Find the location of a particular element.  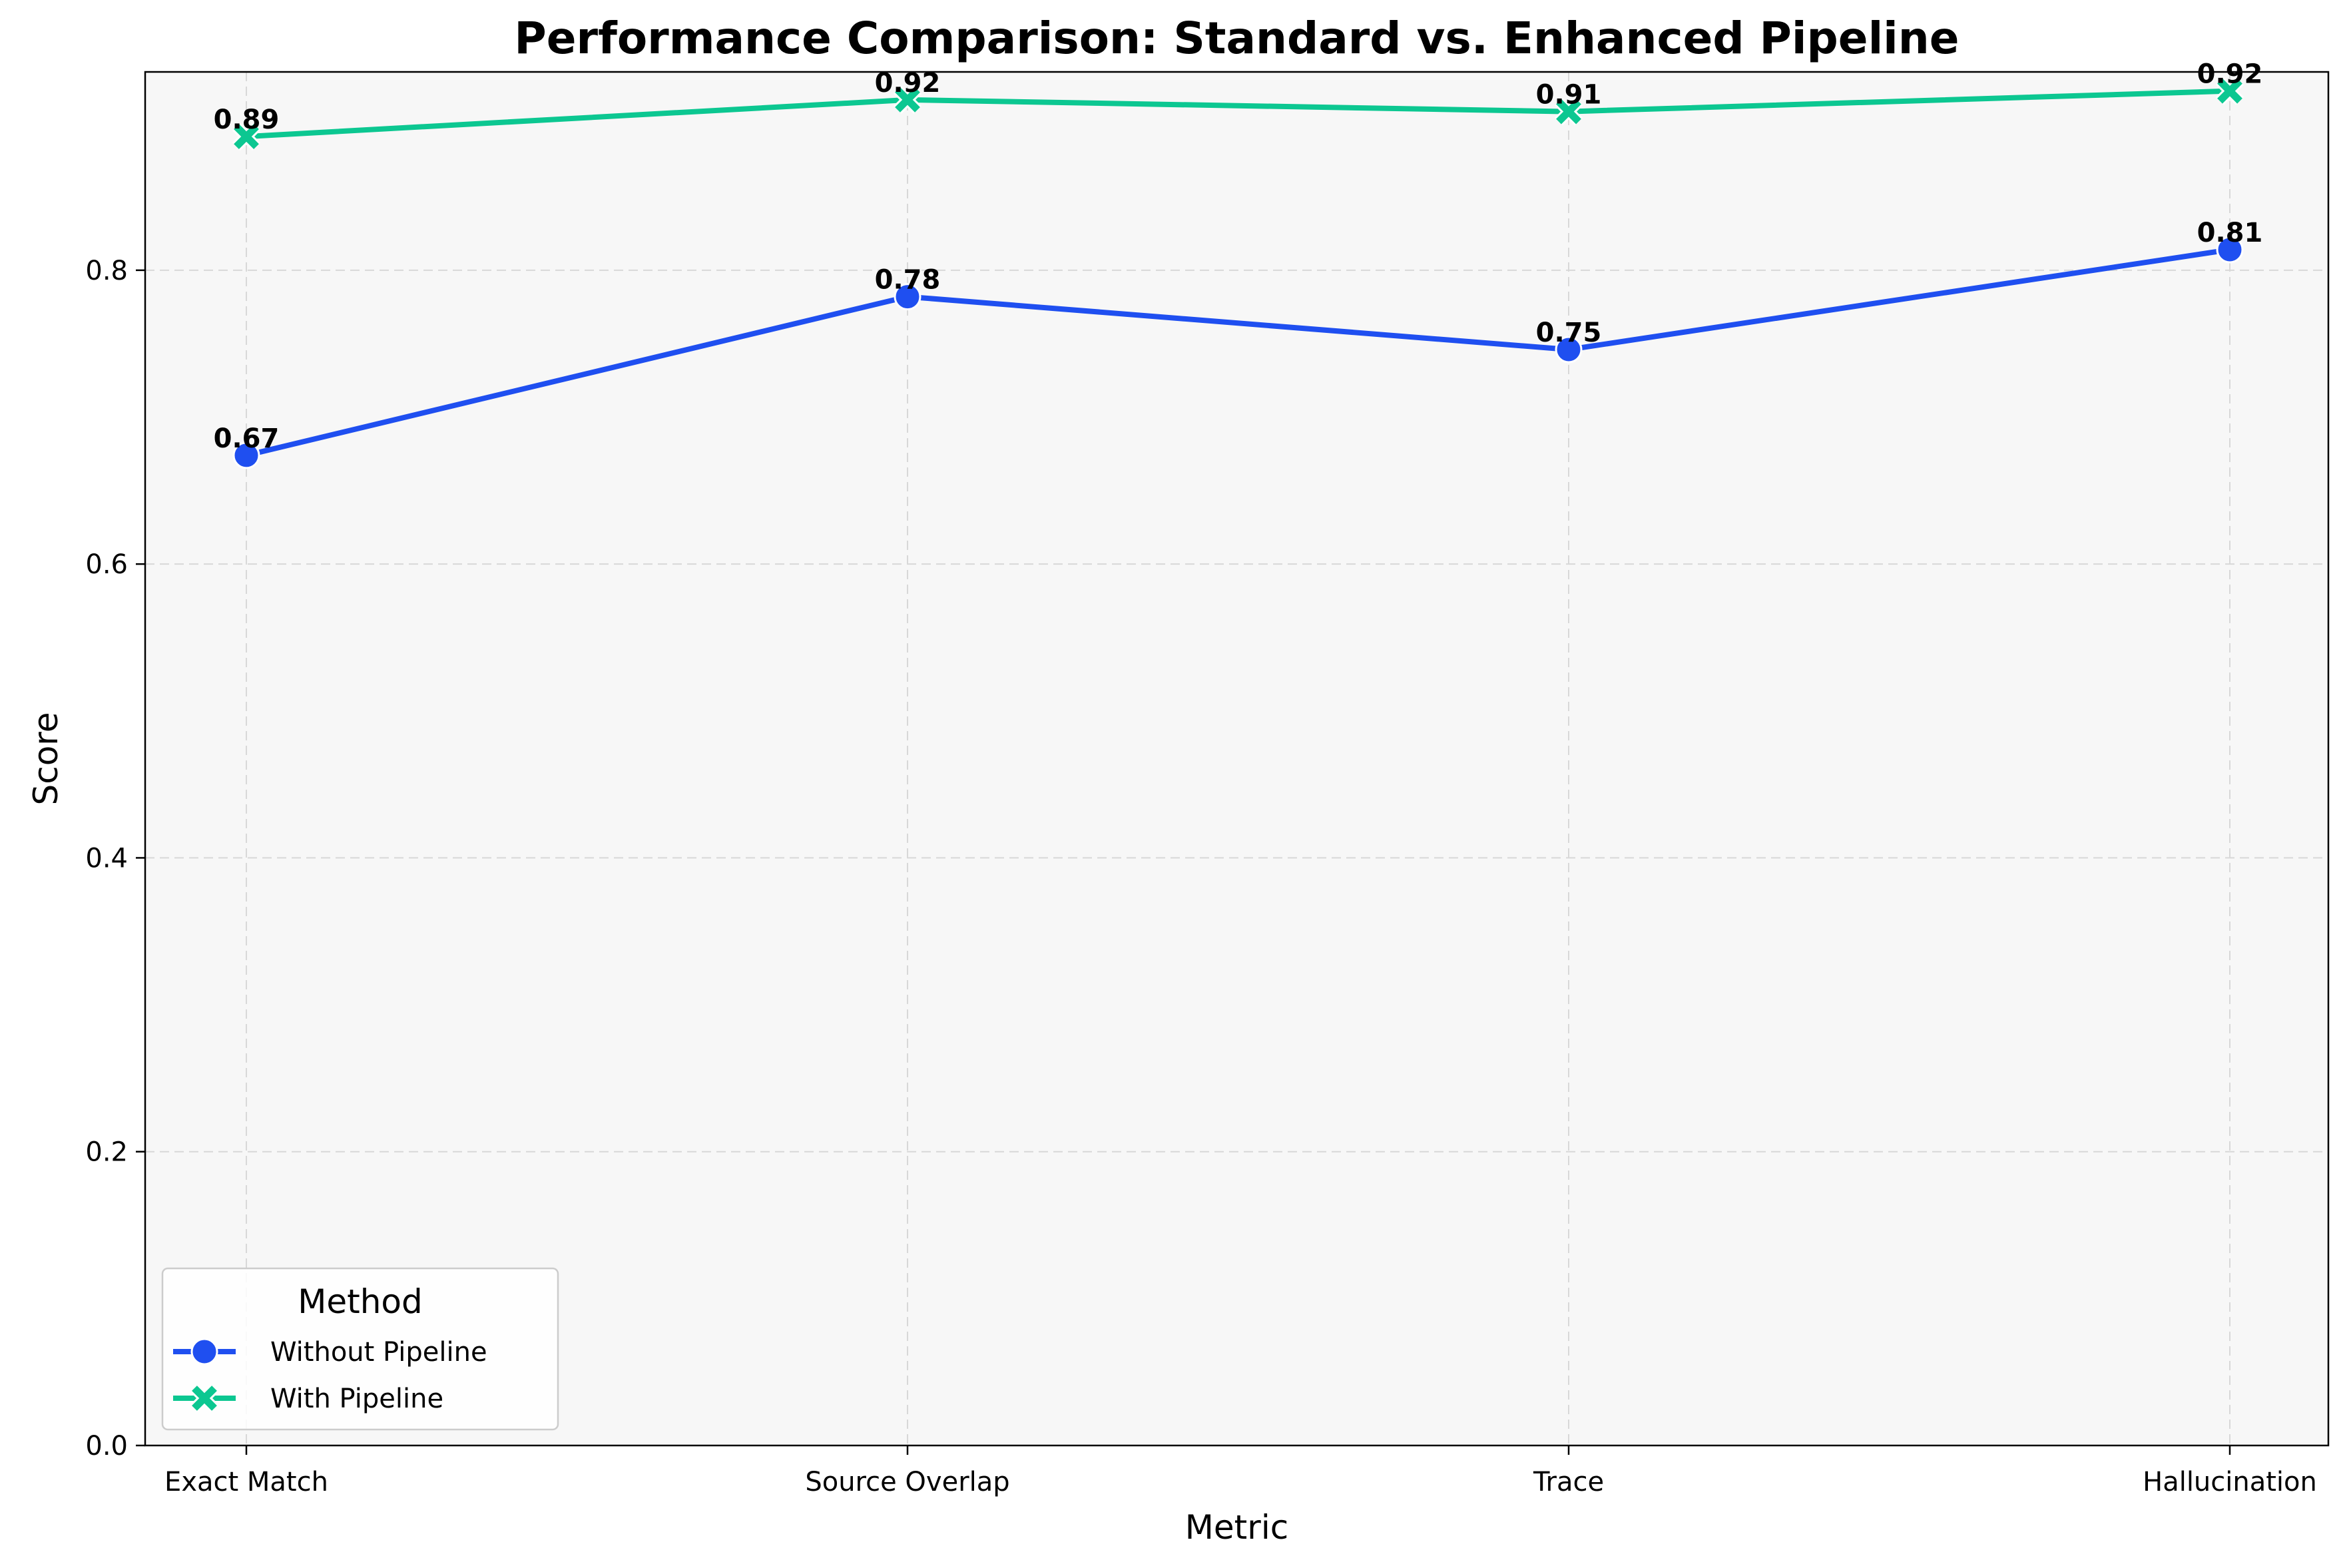

x-tick-label: Exact Match is located at coordinates (246, 1482).